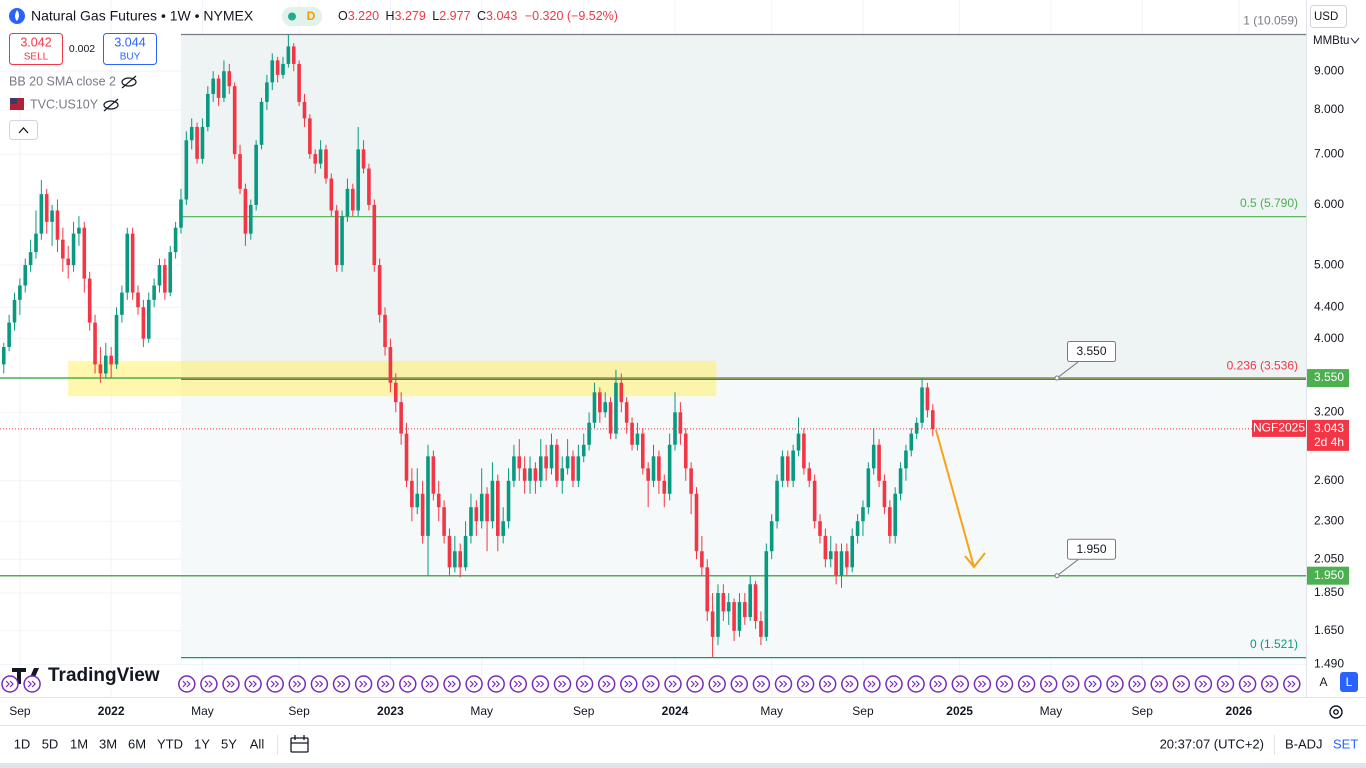 The height and width of the screenshot is (768, 1366). I want to click on x-tick-label: 2026, so click(1239, 711).